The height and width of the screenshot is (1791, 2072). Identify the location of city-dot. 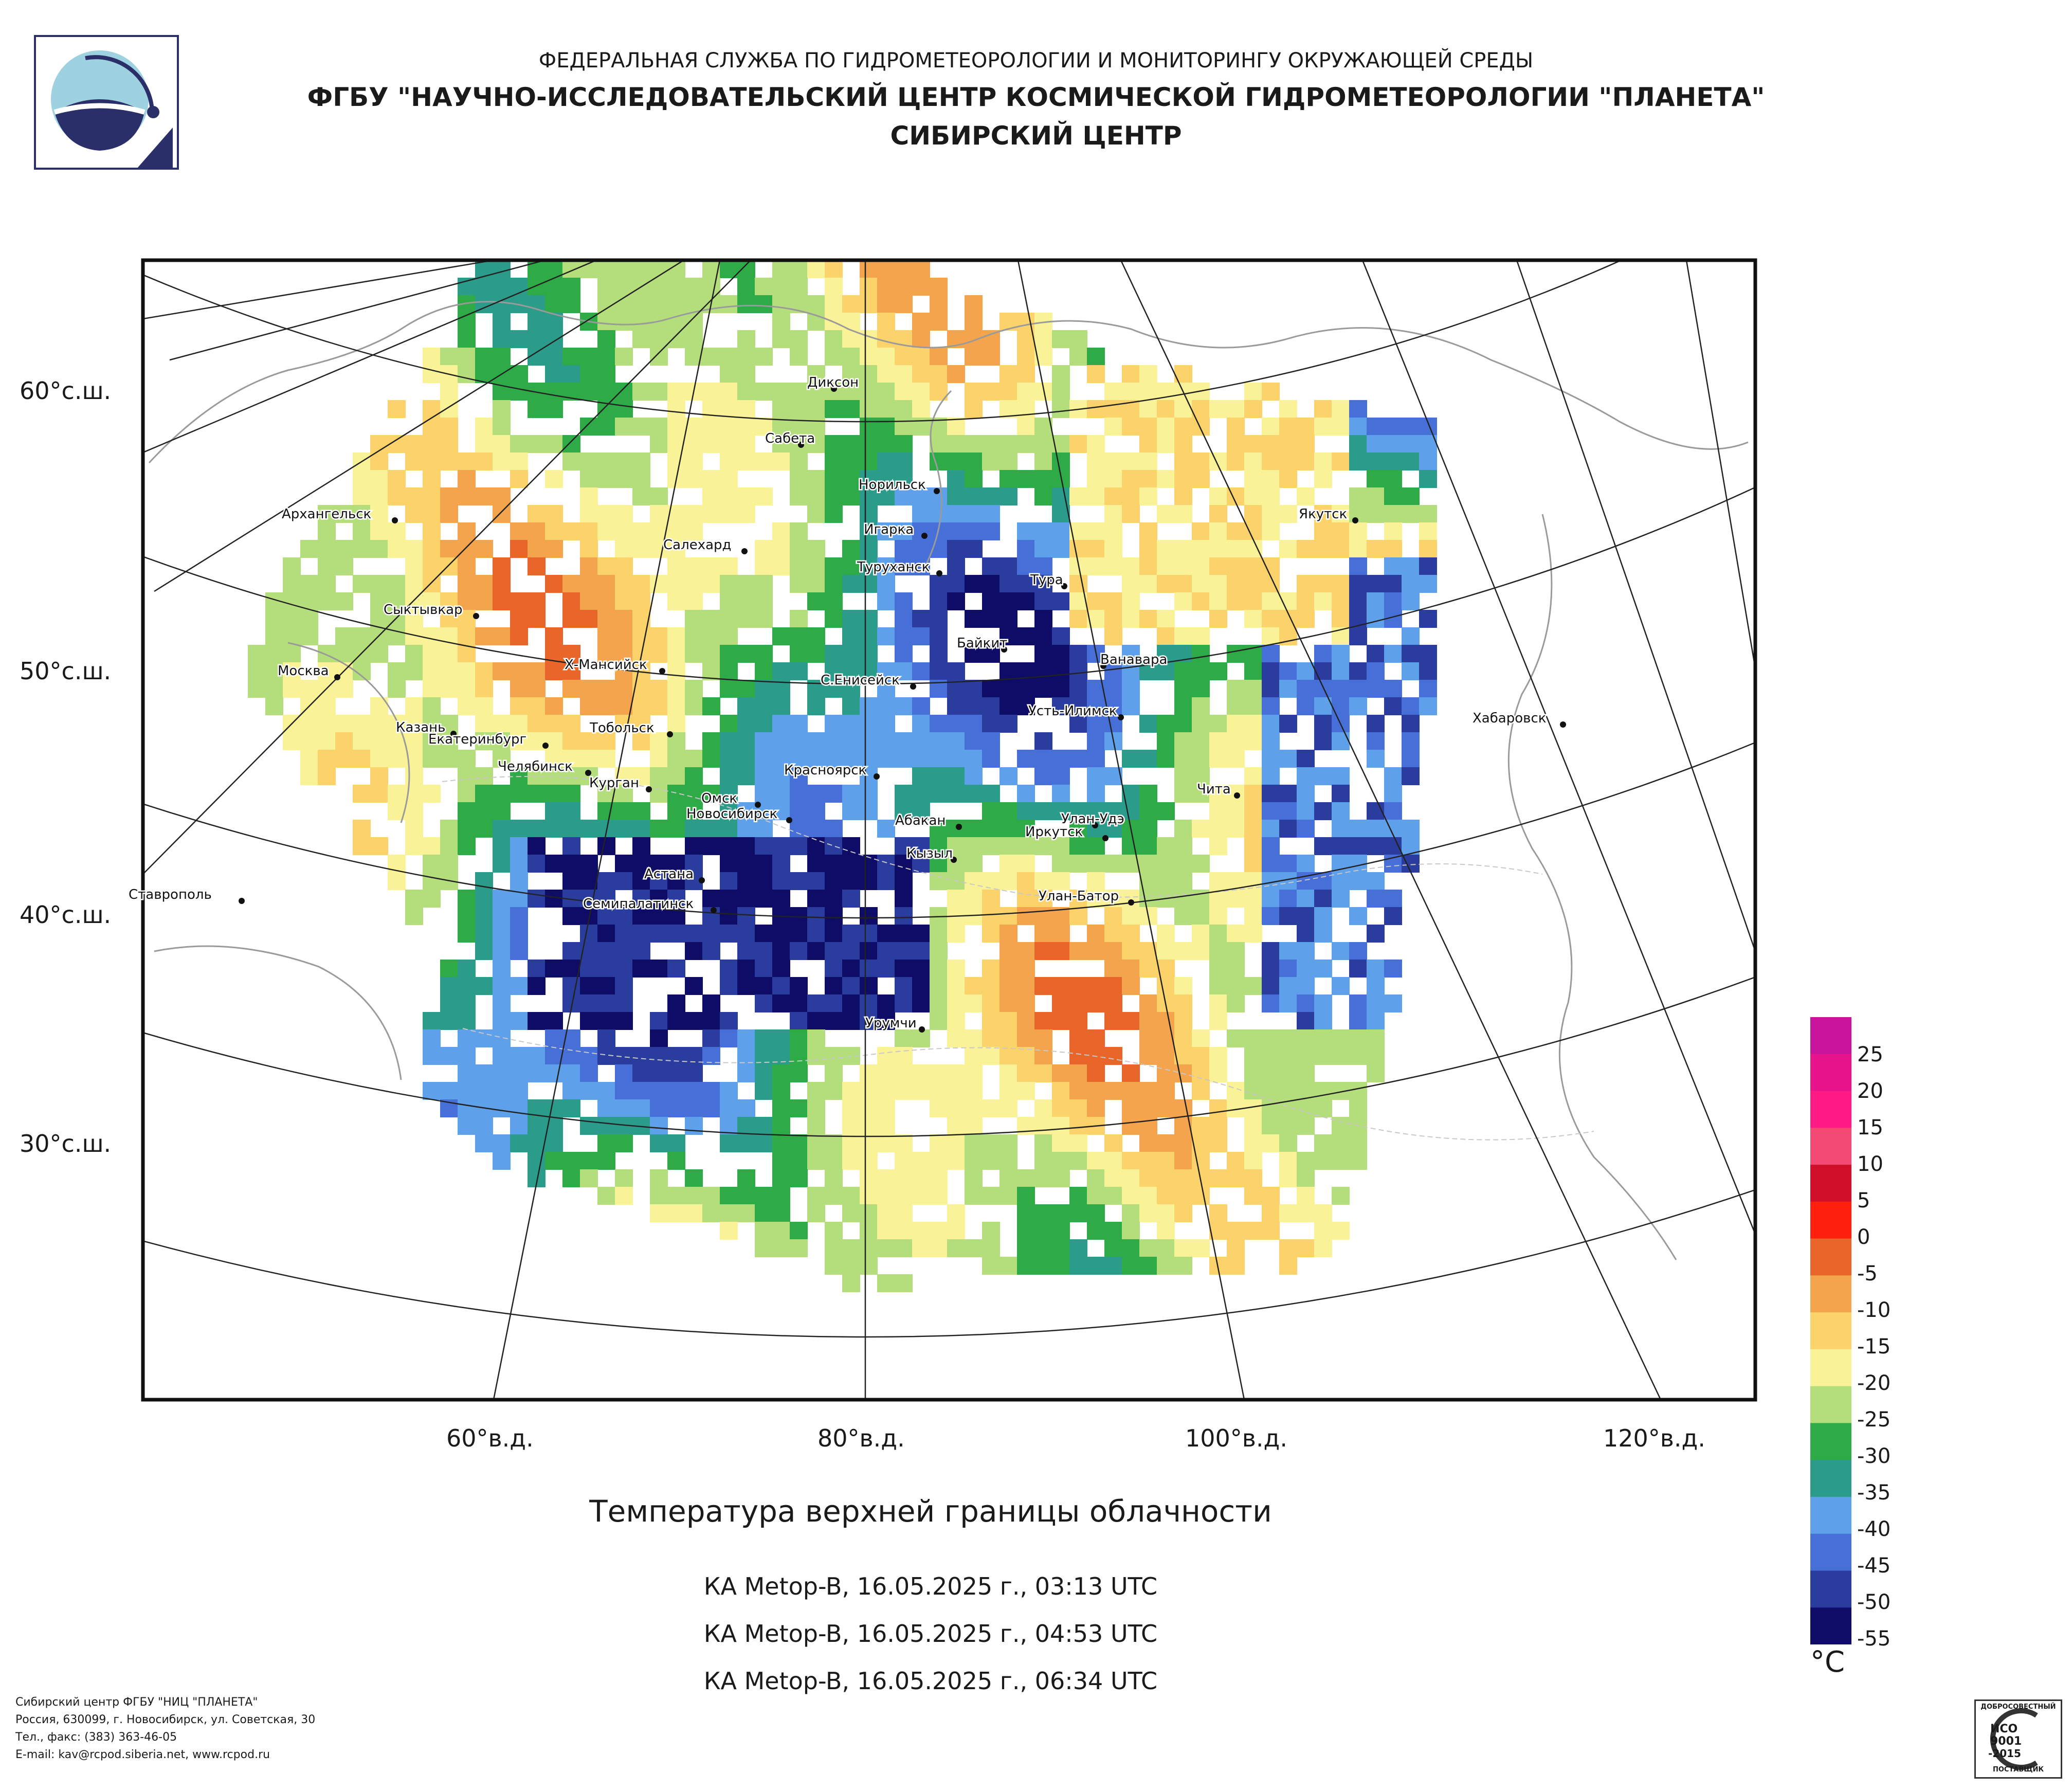
(714, 910).